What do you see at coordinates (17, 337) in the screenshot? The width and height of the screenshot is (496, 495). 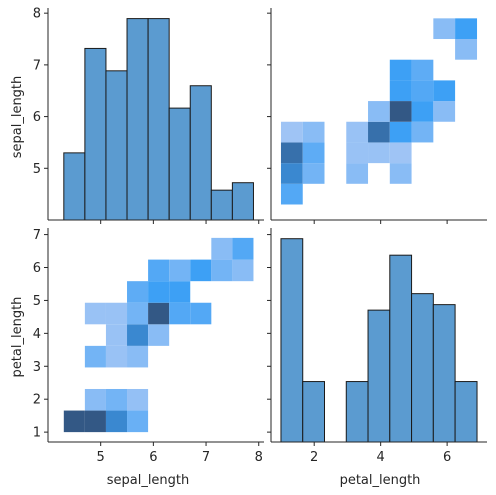 I see `y-axis-label-petal-length: petal_length` at bounding box center [17, 337].